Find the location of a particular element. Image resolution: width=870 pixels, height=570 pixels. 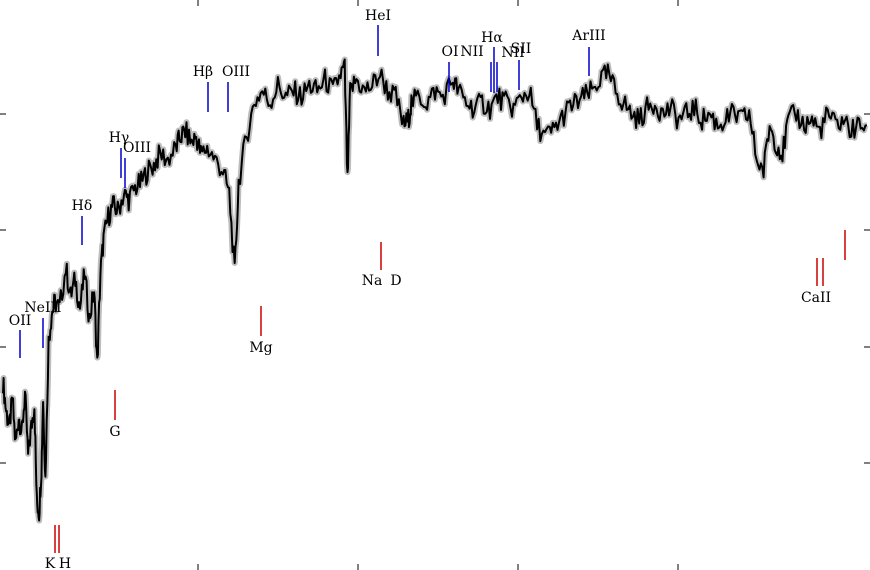

emission-label-3: Hγ is located at coordinates (119, 138).